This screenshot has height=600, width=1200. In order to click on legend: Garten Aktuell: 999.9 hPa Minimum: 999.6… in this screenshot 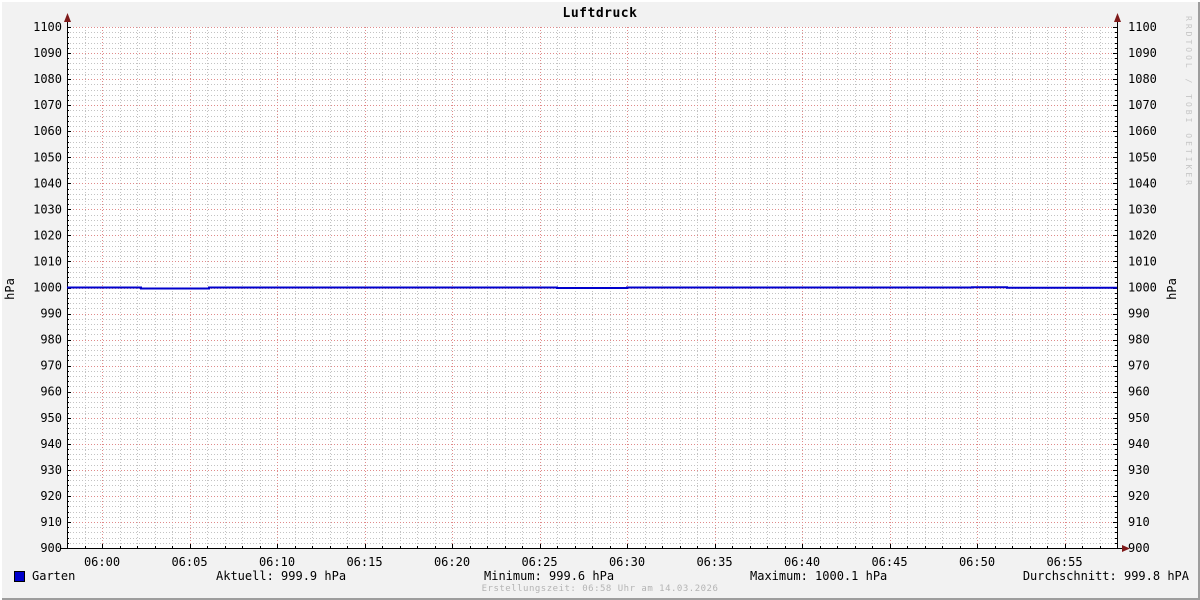, I will do `click(600, 576)`.